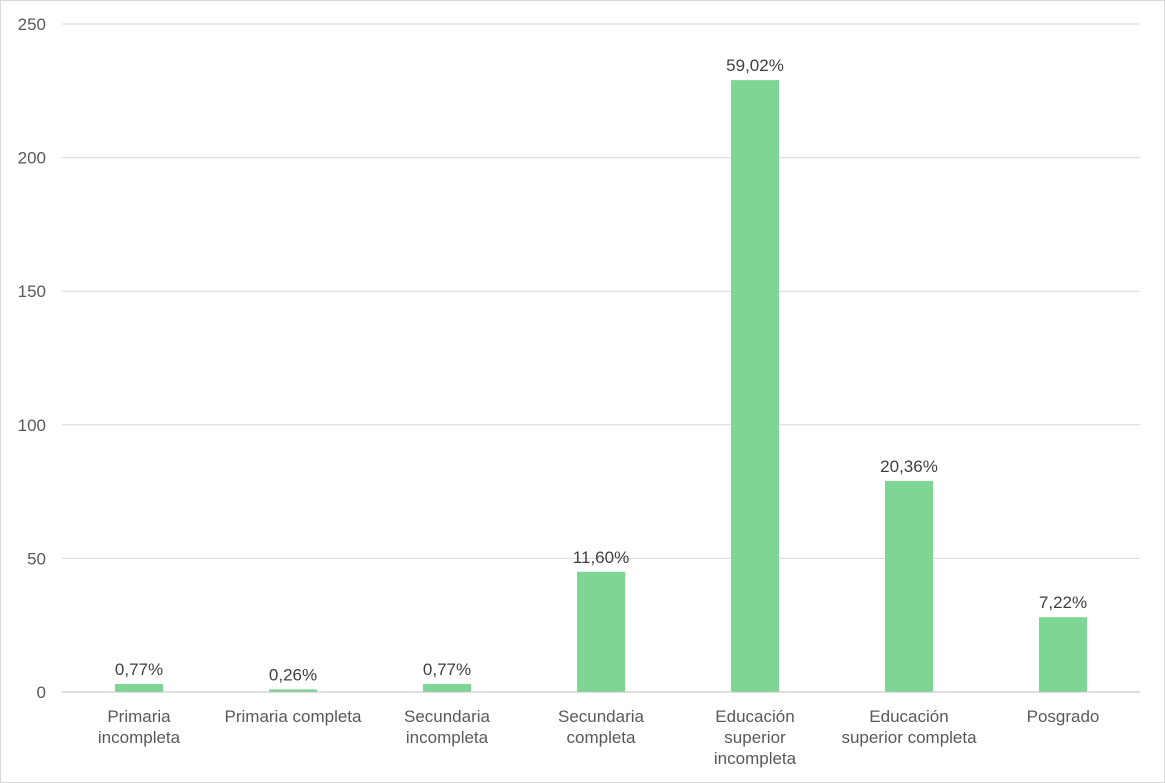 The height and width of the screenshot is (783, 1165). Describe the element at coordinates (909, 466) in the screenshot. I see `data-label: 20,36%` at that location.